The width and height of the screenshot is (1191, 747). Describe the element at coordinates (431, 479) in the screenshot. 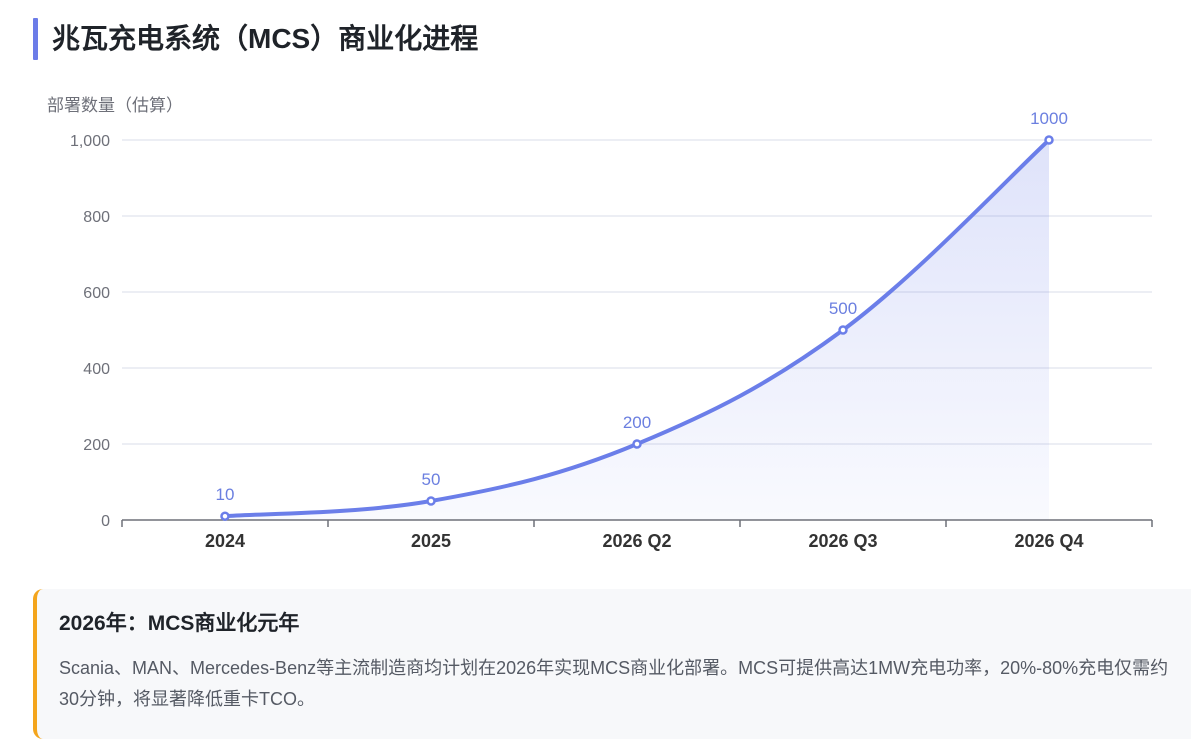

I see `data-label: 50` at that location.